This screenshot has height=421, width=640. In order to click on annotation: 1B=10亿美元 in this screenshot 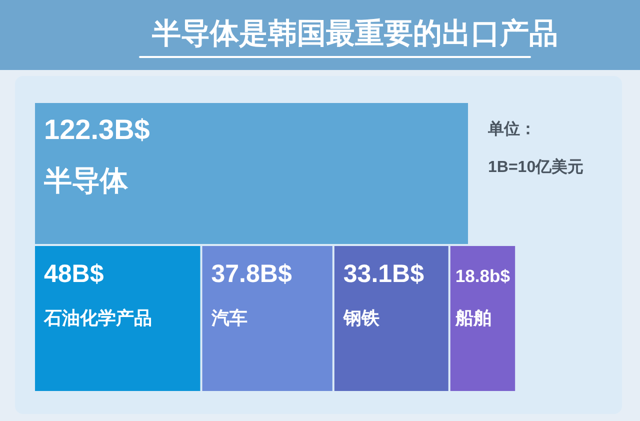, I will do `click(536, 167)`.